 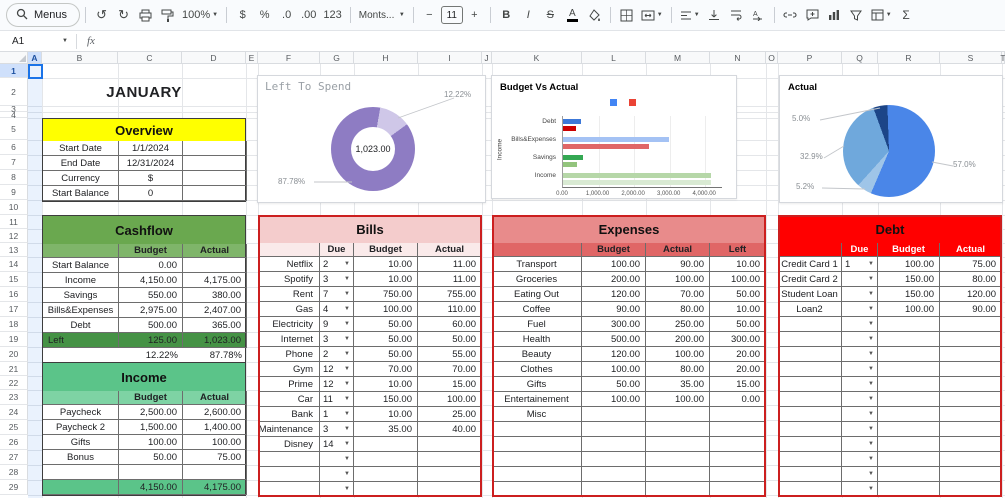 I want to click on cell: Loan2, so click(x=810, y=309).